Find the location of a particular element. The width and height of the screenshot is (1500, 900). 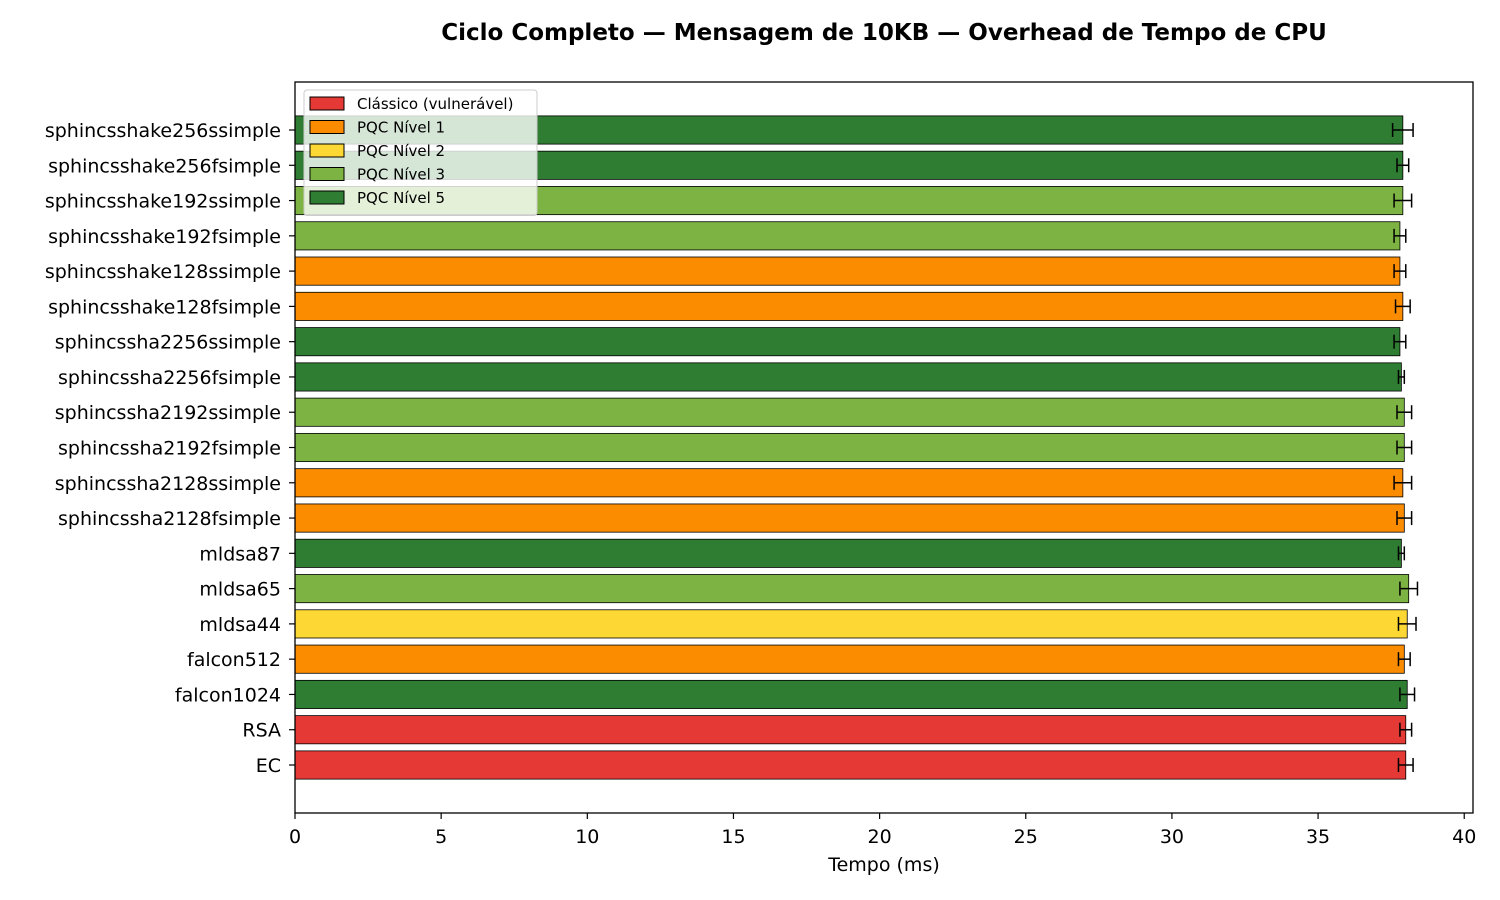

legend-label: PQC Nível 5 is located at coordinates (401, 198).